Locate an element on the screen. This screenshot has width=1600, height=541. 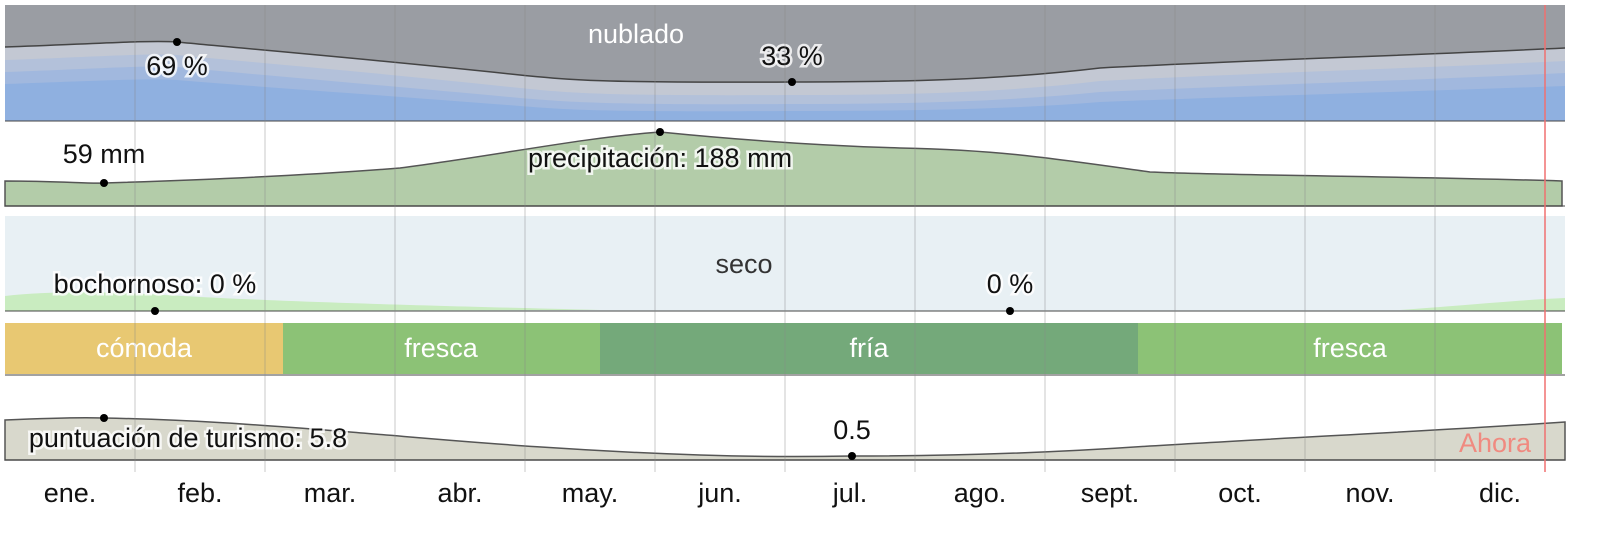
month-label: jul. is located at coordinates (850, 493).